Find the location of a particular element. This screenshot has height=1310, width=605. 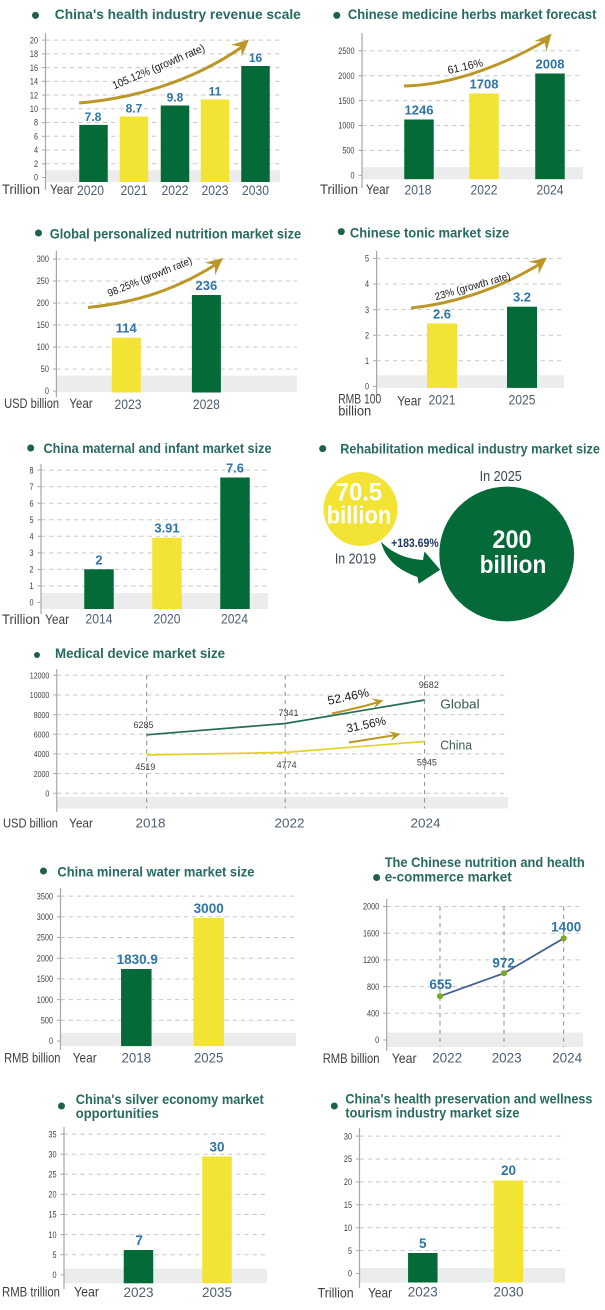

svg-text: 2021 is located at coordinates (442, 400).